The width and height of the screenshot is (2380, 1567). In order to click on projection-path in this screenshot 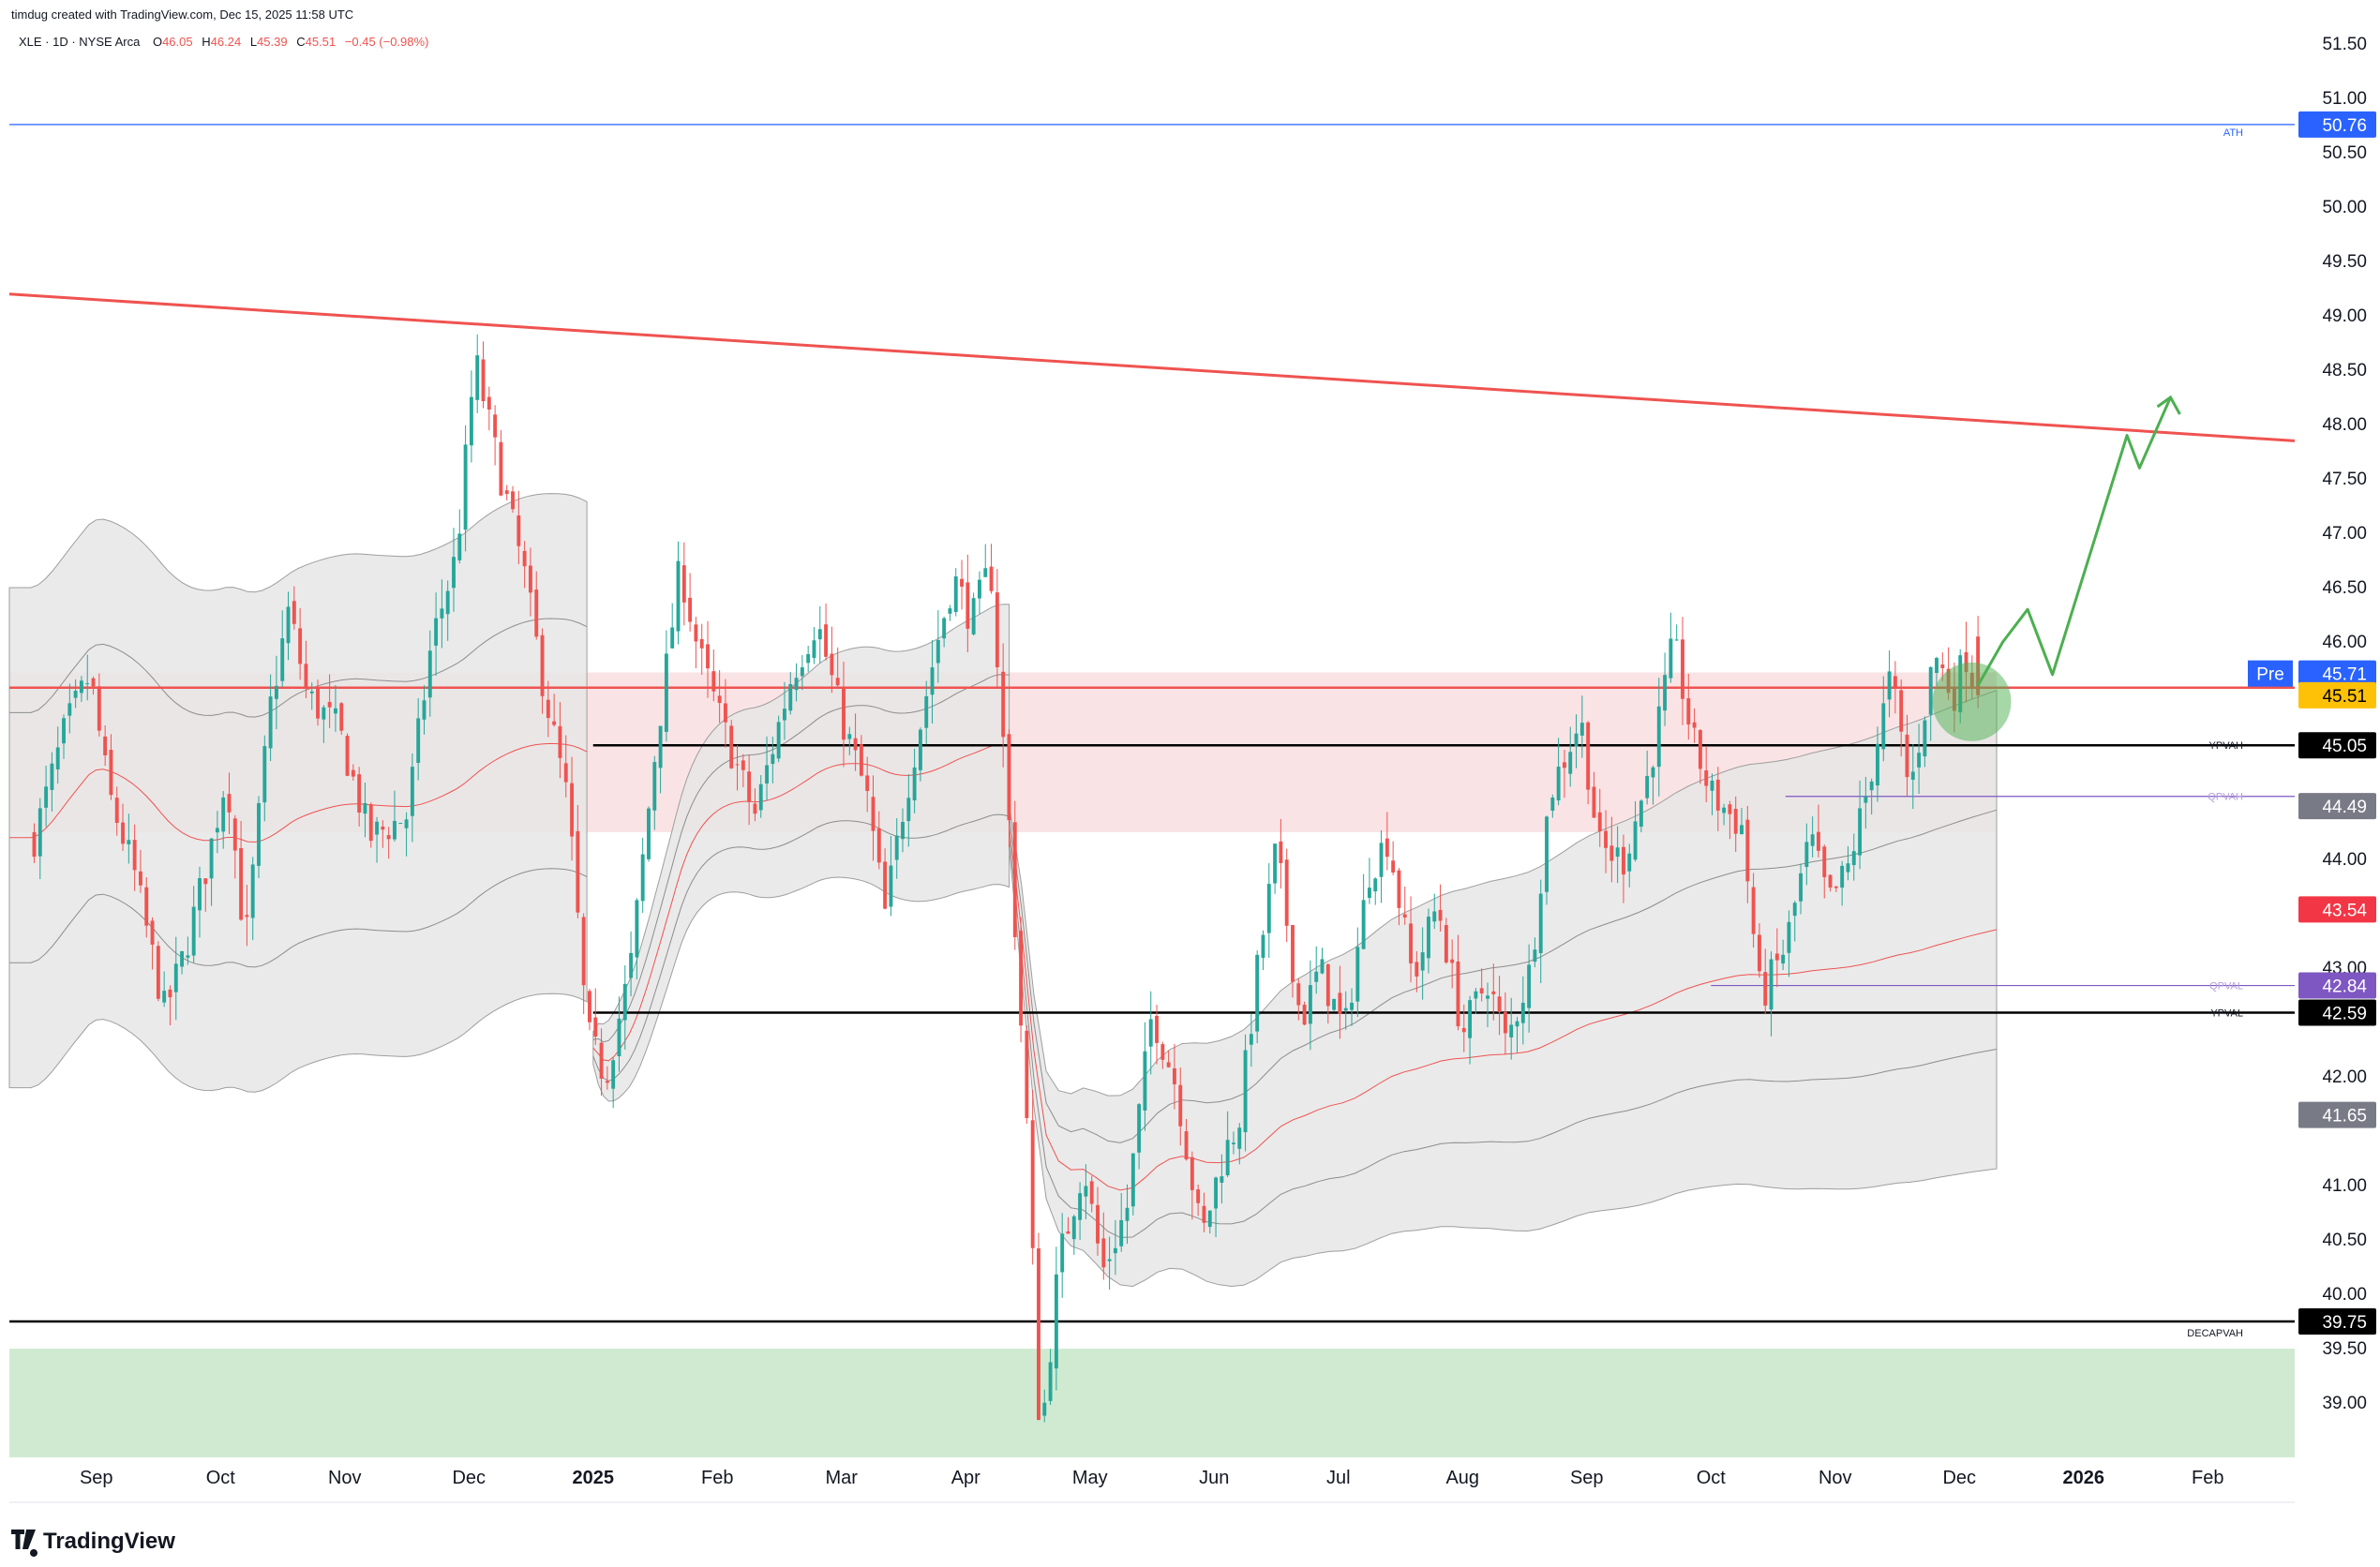, I will do `click(2074, 541)`.